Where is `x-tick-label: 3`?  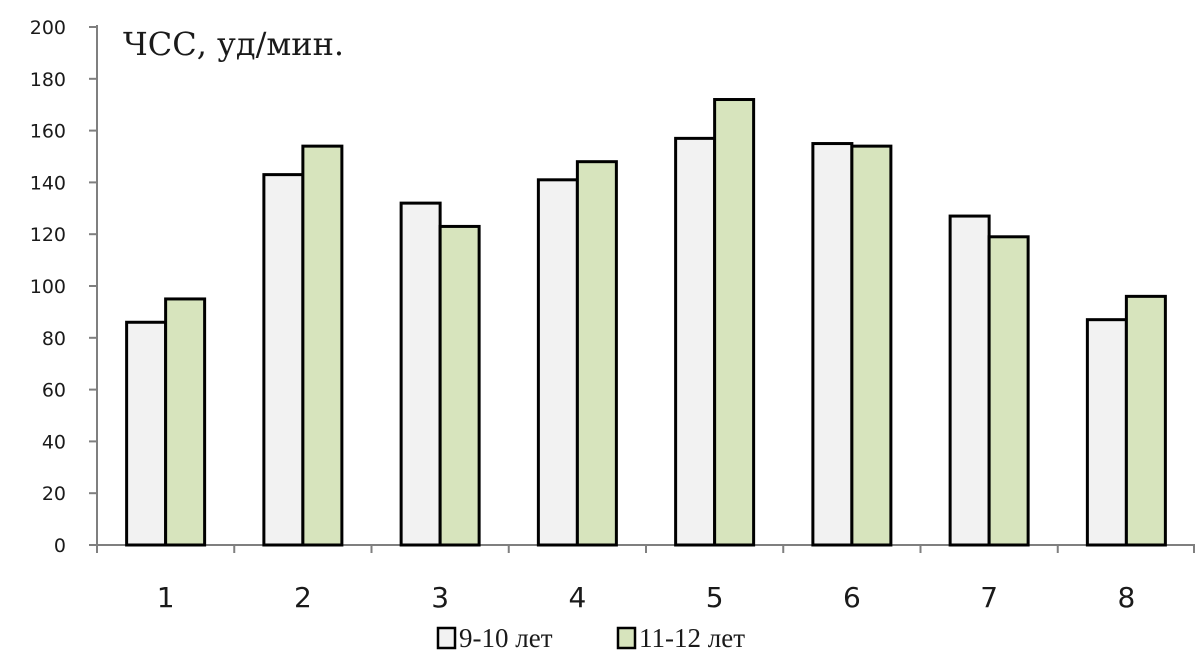
x-tick-label: 3 is located at coordinates (440, 597).